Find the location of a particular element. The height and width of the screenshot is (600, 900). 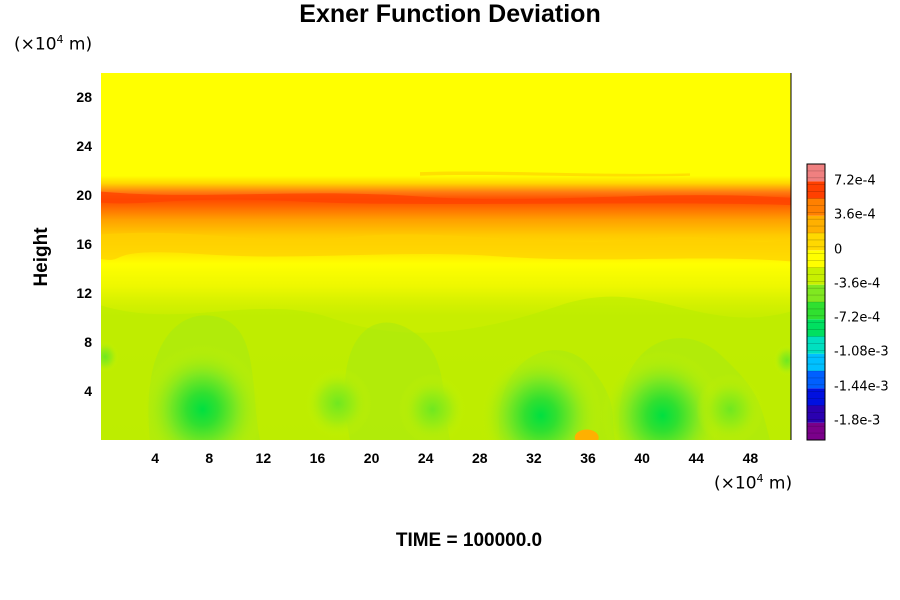

positive-spot-bottom is located at coordinates (586, 434).